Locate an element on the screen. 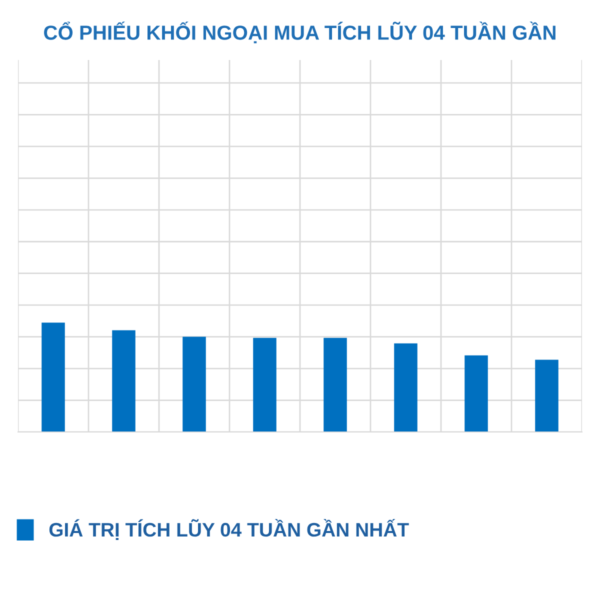 The width and height of the screenshot is (600, 600). legend-label: GIÁ TRỊ TÍCH LŨY 04 TUẦN GẦN NHẤT is located at coordinates (229, 529).